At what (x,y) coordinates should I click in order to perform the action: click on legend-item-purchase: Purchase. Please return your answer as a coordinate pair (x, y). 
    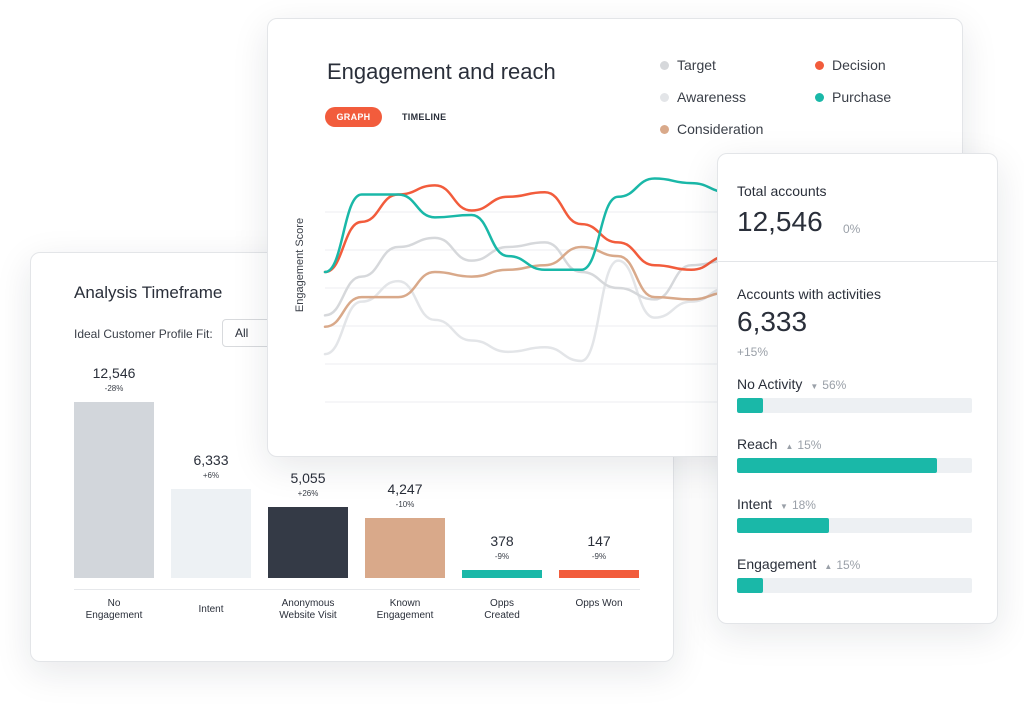
    Looking at the image, I should click on (853, 97).